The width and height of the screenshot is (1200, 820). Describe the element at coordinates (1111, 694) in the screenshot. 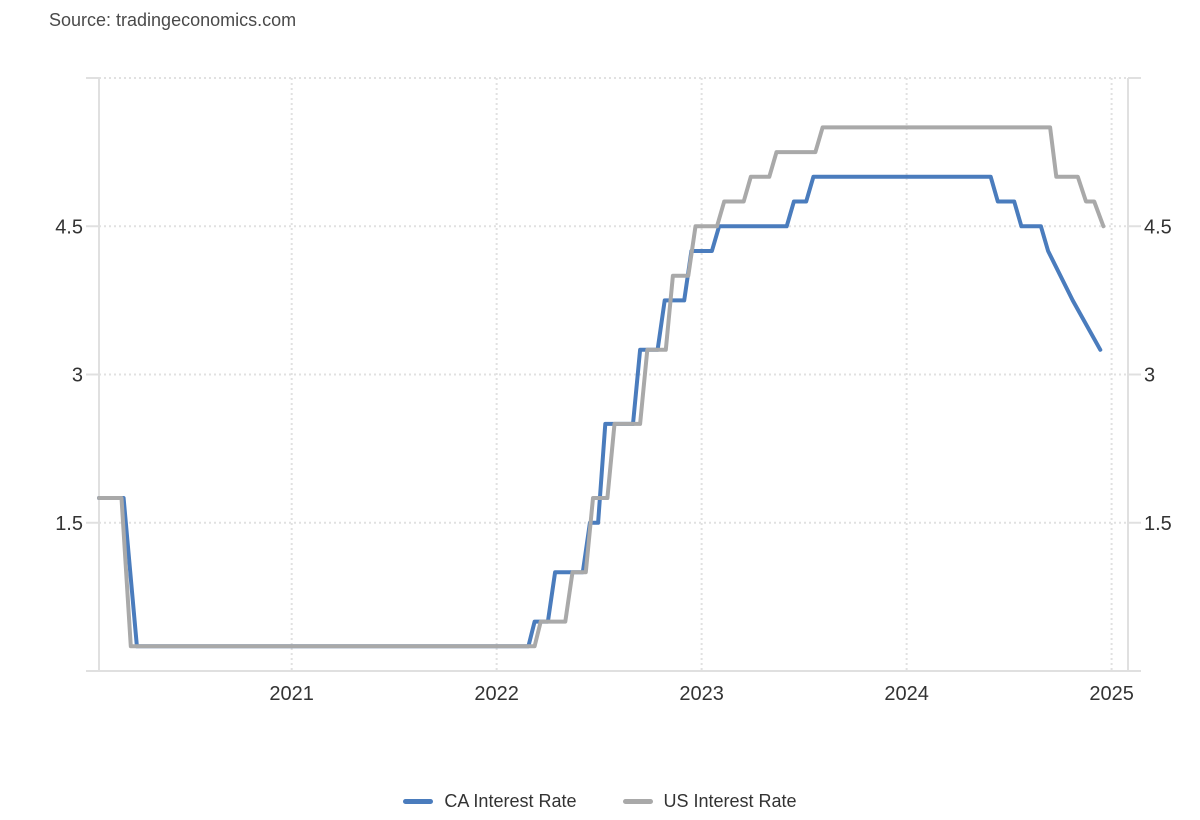

I see `x-axis-label: 2025` at that location.